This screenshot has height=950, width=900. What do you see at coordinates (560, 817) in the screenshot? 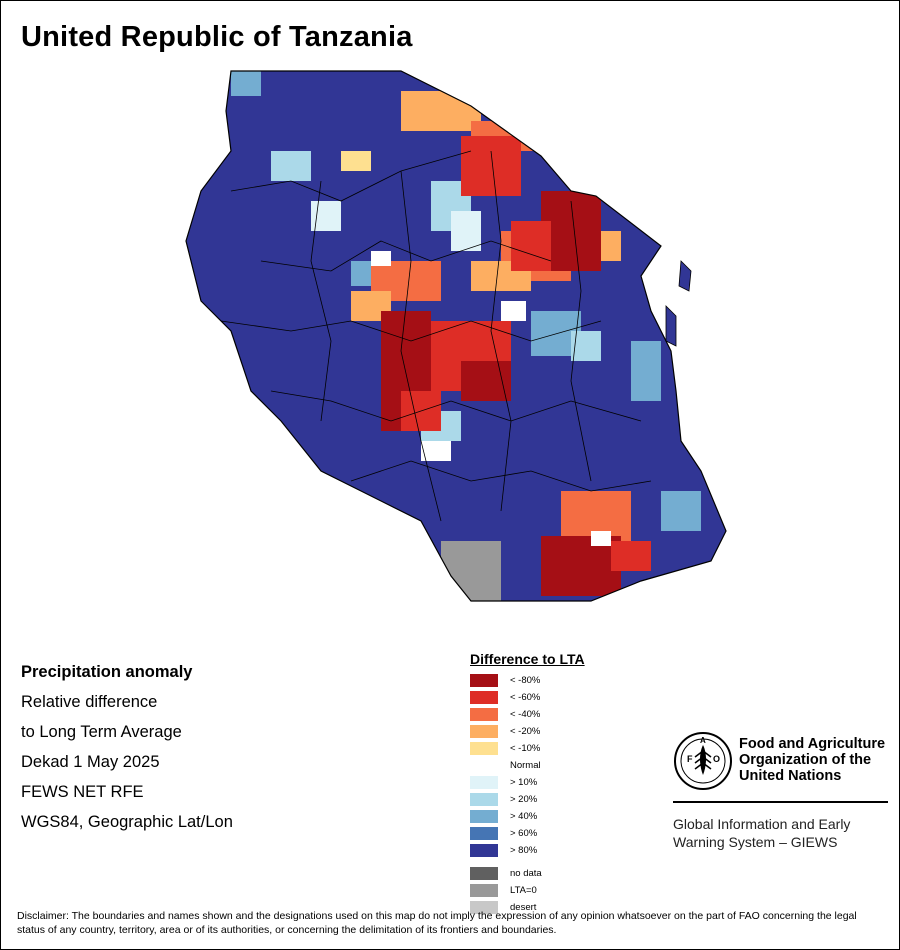
I see `legend-class-row: > 40%` at bounding box center [560, 817].